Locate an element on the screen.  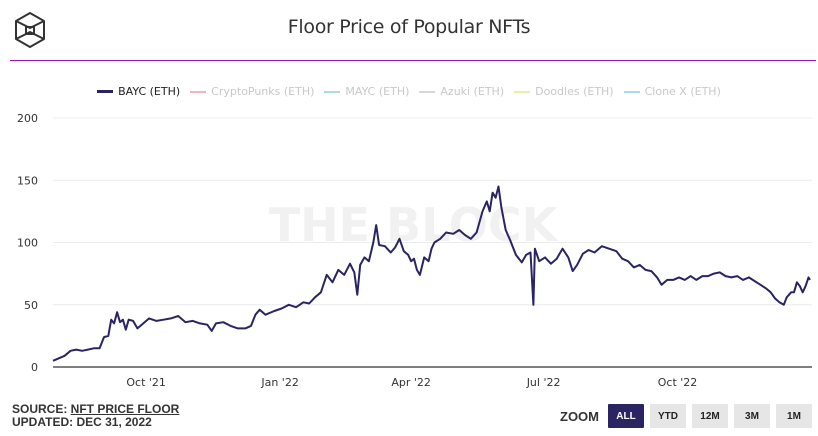
legend-label: MAYC (ETH) is located at coordinates (377, 91).